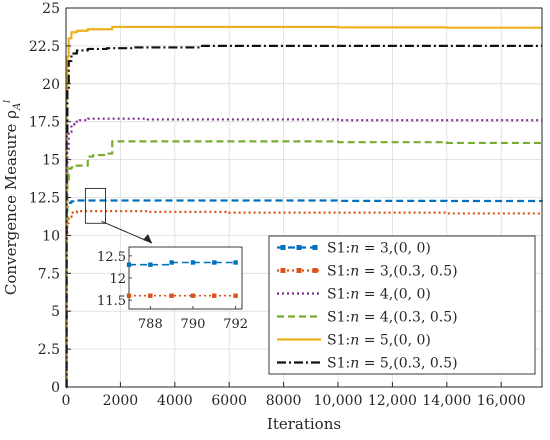 This screenshot has width=550, height=440. Describe the element at coordinates (193, 324) in the screenshot. I see `inset-x-tick-label: 790` at that location.